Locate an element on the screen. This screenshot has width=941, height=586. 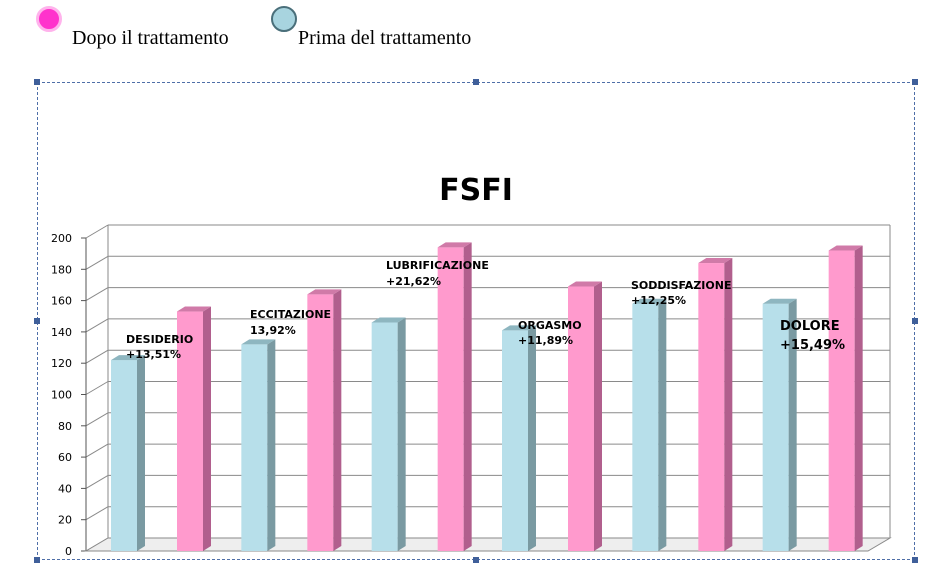
resize-handle-middle-right is located at coordinates (915, 321).